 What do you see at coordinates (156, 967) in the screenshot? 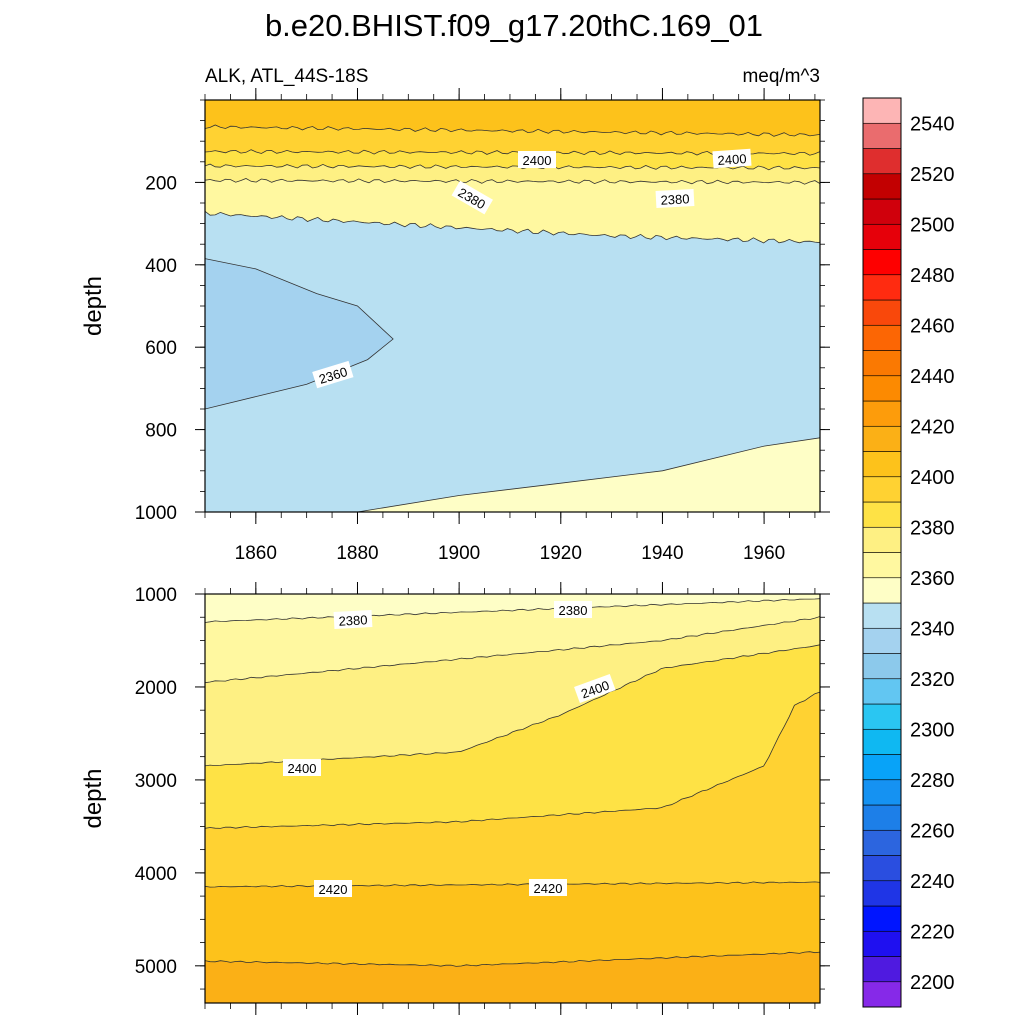
I see `y-tick-label: 5000` at bounding box center [156, 967].